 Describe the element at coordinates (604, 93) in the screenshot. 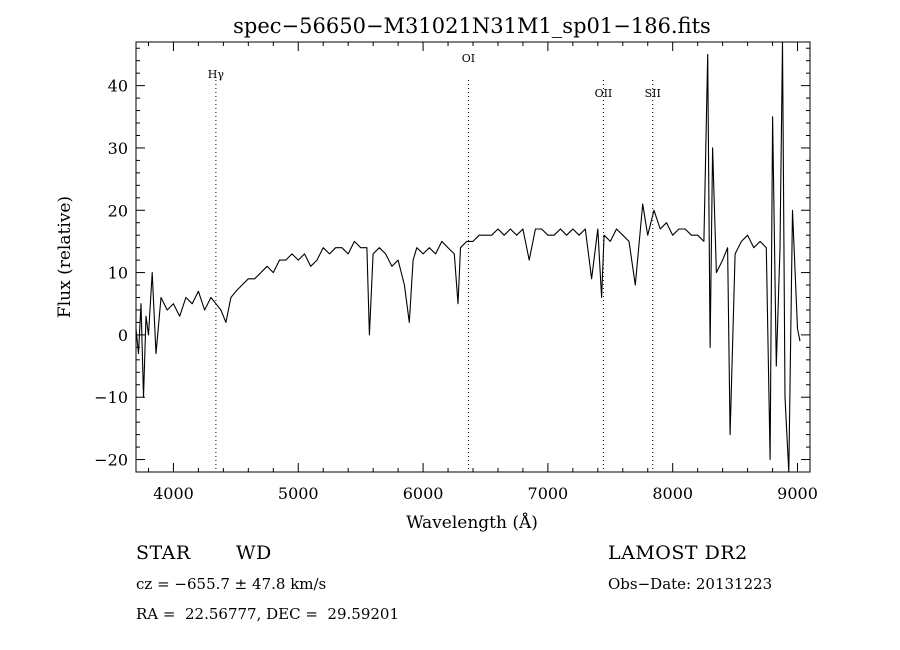

I see `line-label-2: OII` at that location.